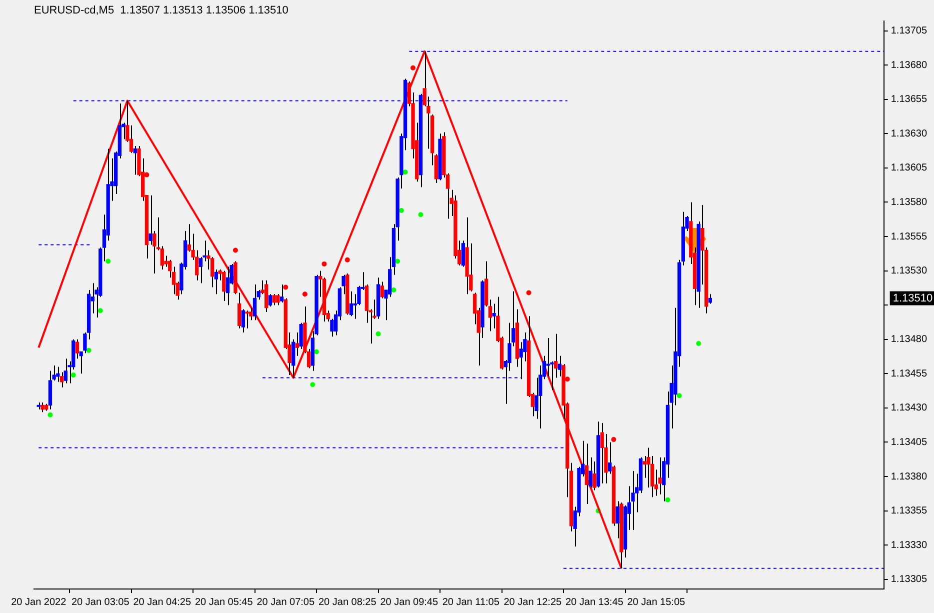 This screenshot has height=613, width=934. What do you see at coordinates (471, 602) in the screenshot?
I see `x-tick-label: 20 Jan 11:05` at bounding box center [471, 602].